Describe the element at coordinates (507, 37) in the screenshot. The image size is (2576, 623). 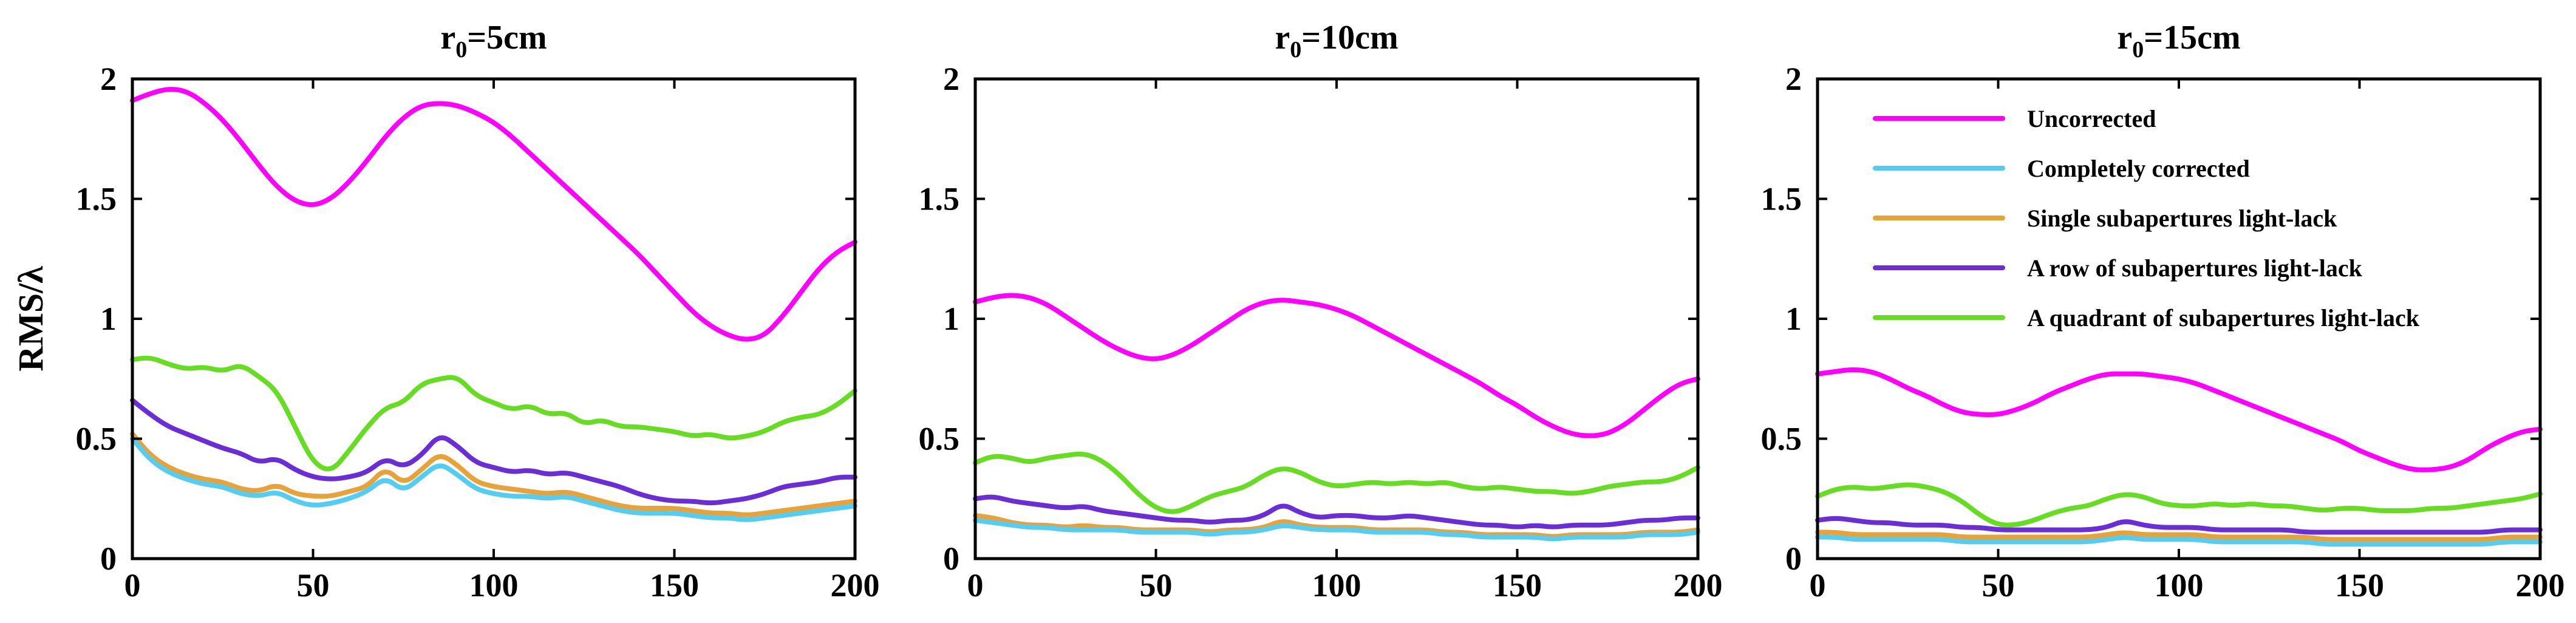
I see `chart-title-rest: =5cm` at that location.